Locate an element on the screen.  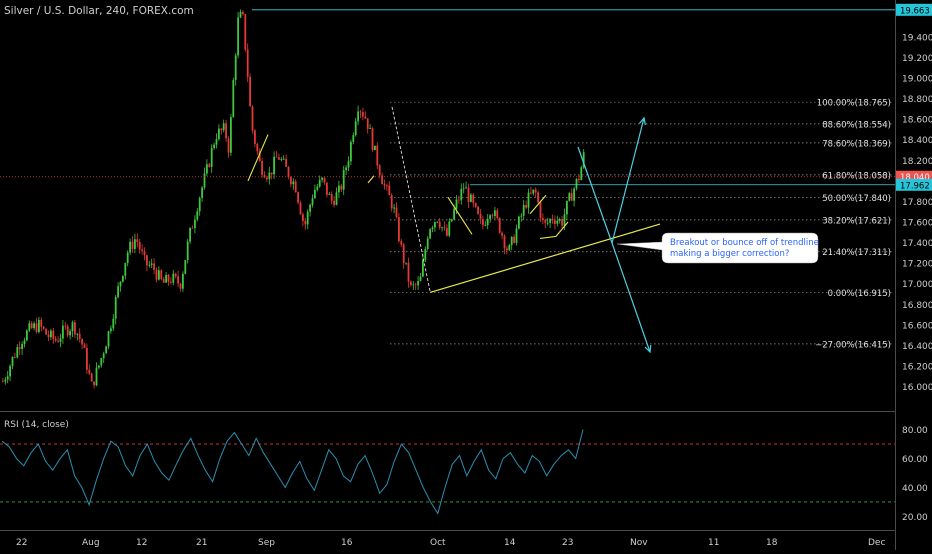
price-tick-label: 17.200 is located at coordinates (917, 265).